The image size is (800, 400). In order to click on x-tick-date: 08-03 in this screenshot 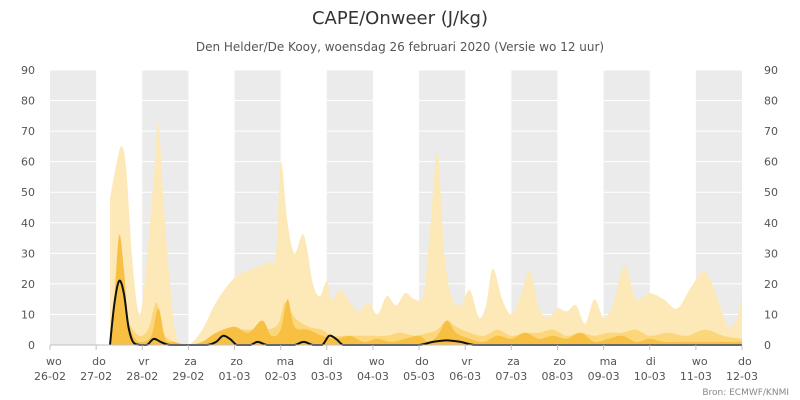, I will do `click(557, 376)`.